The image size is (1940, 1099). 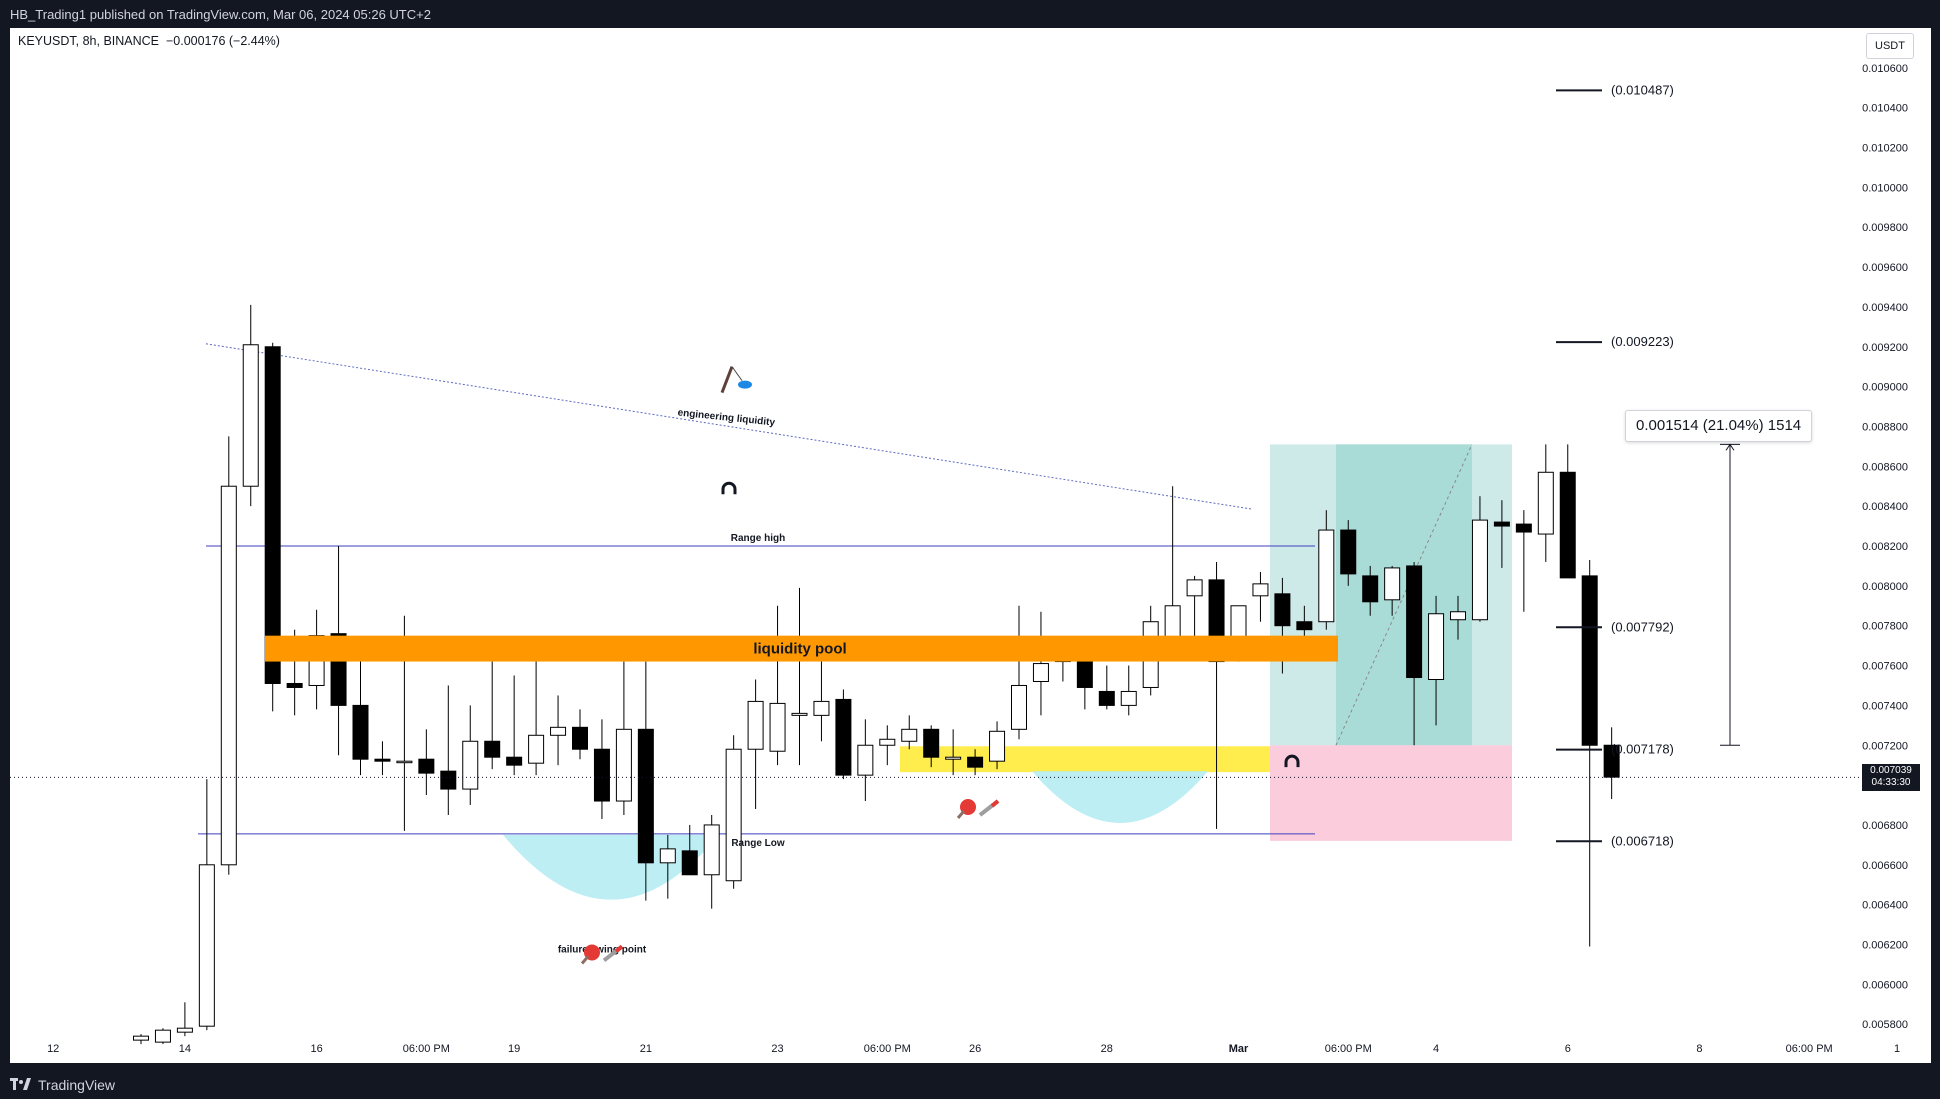 I want to click on price-tick-label: 0.010400, so click(x=1885, y=109).